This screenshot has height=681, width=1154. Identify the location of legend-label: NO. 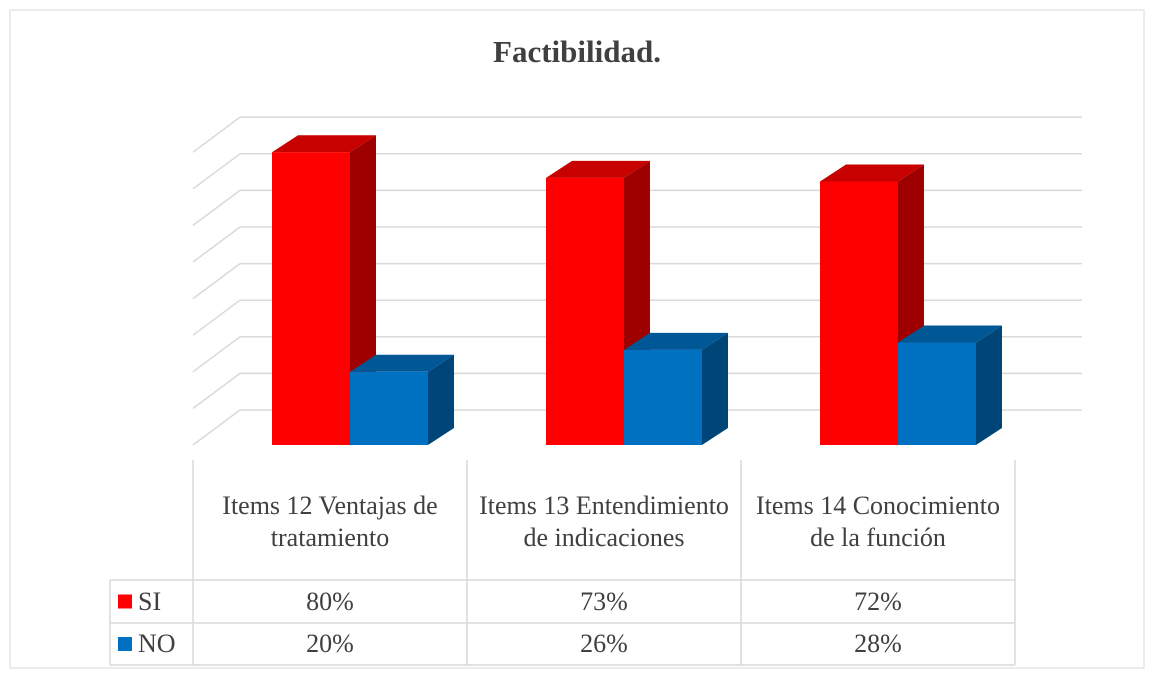
(157, 643).